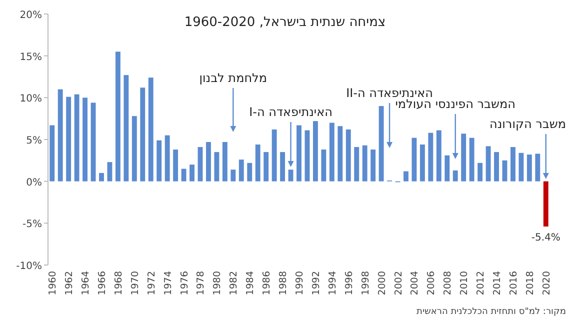  I want to click on x-tick-label: 2004, so click(415, 283).